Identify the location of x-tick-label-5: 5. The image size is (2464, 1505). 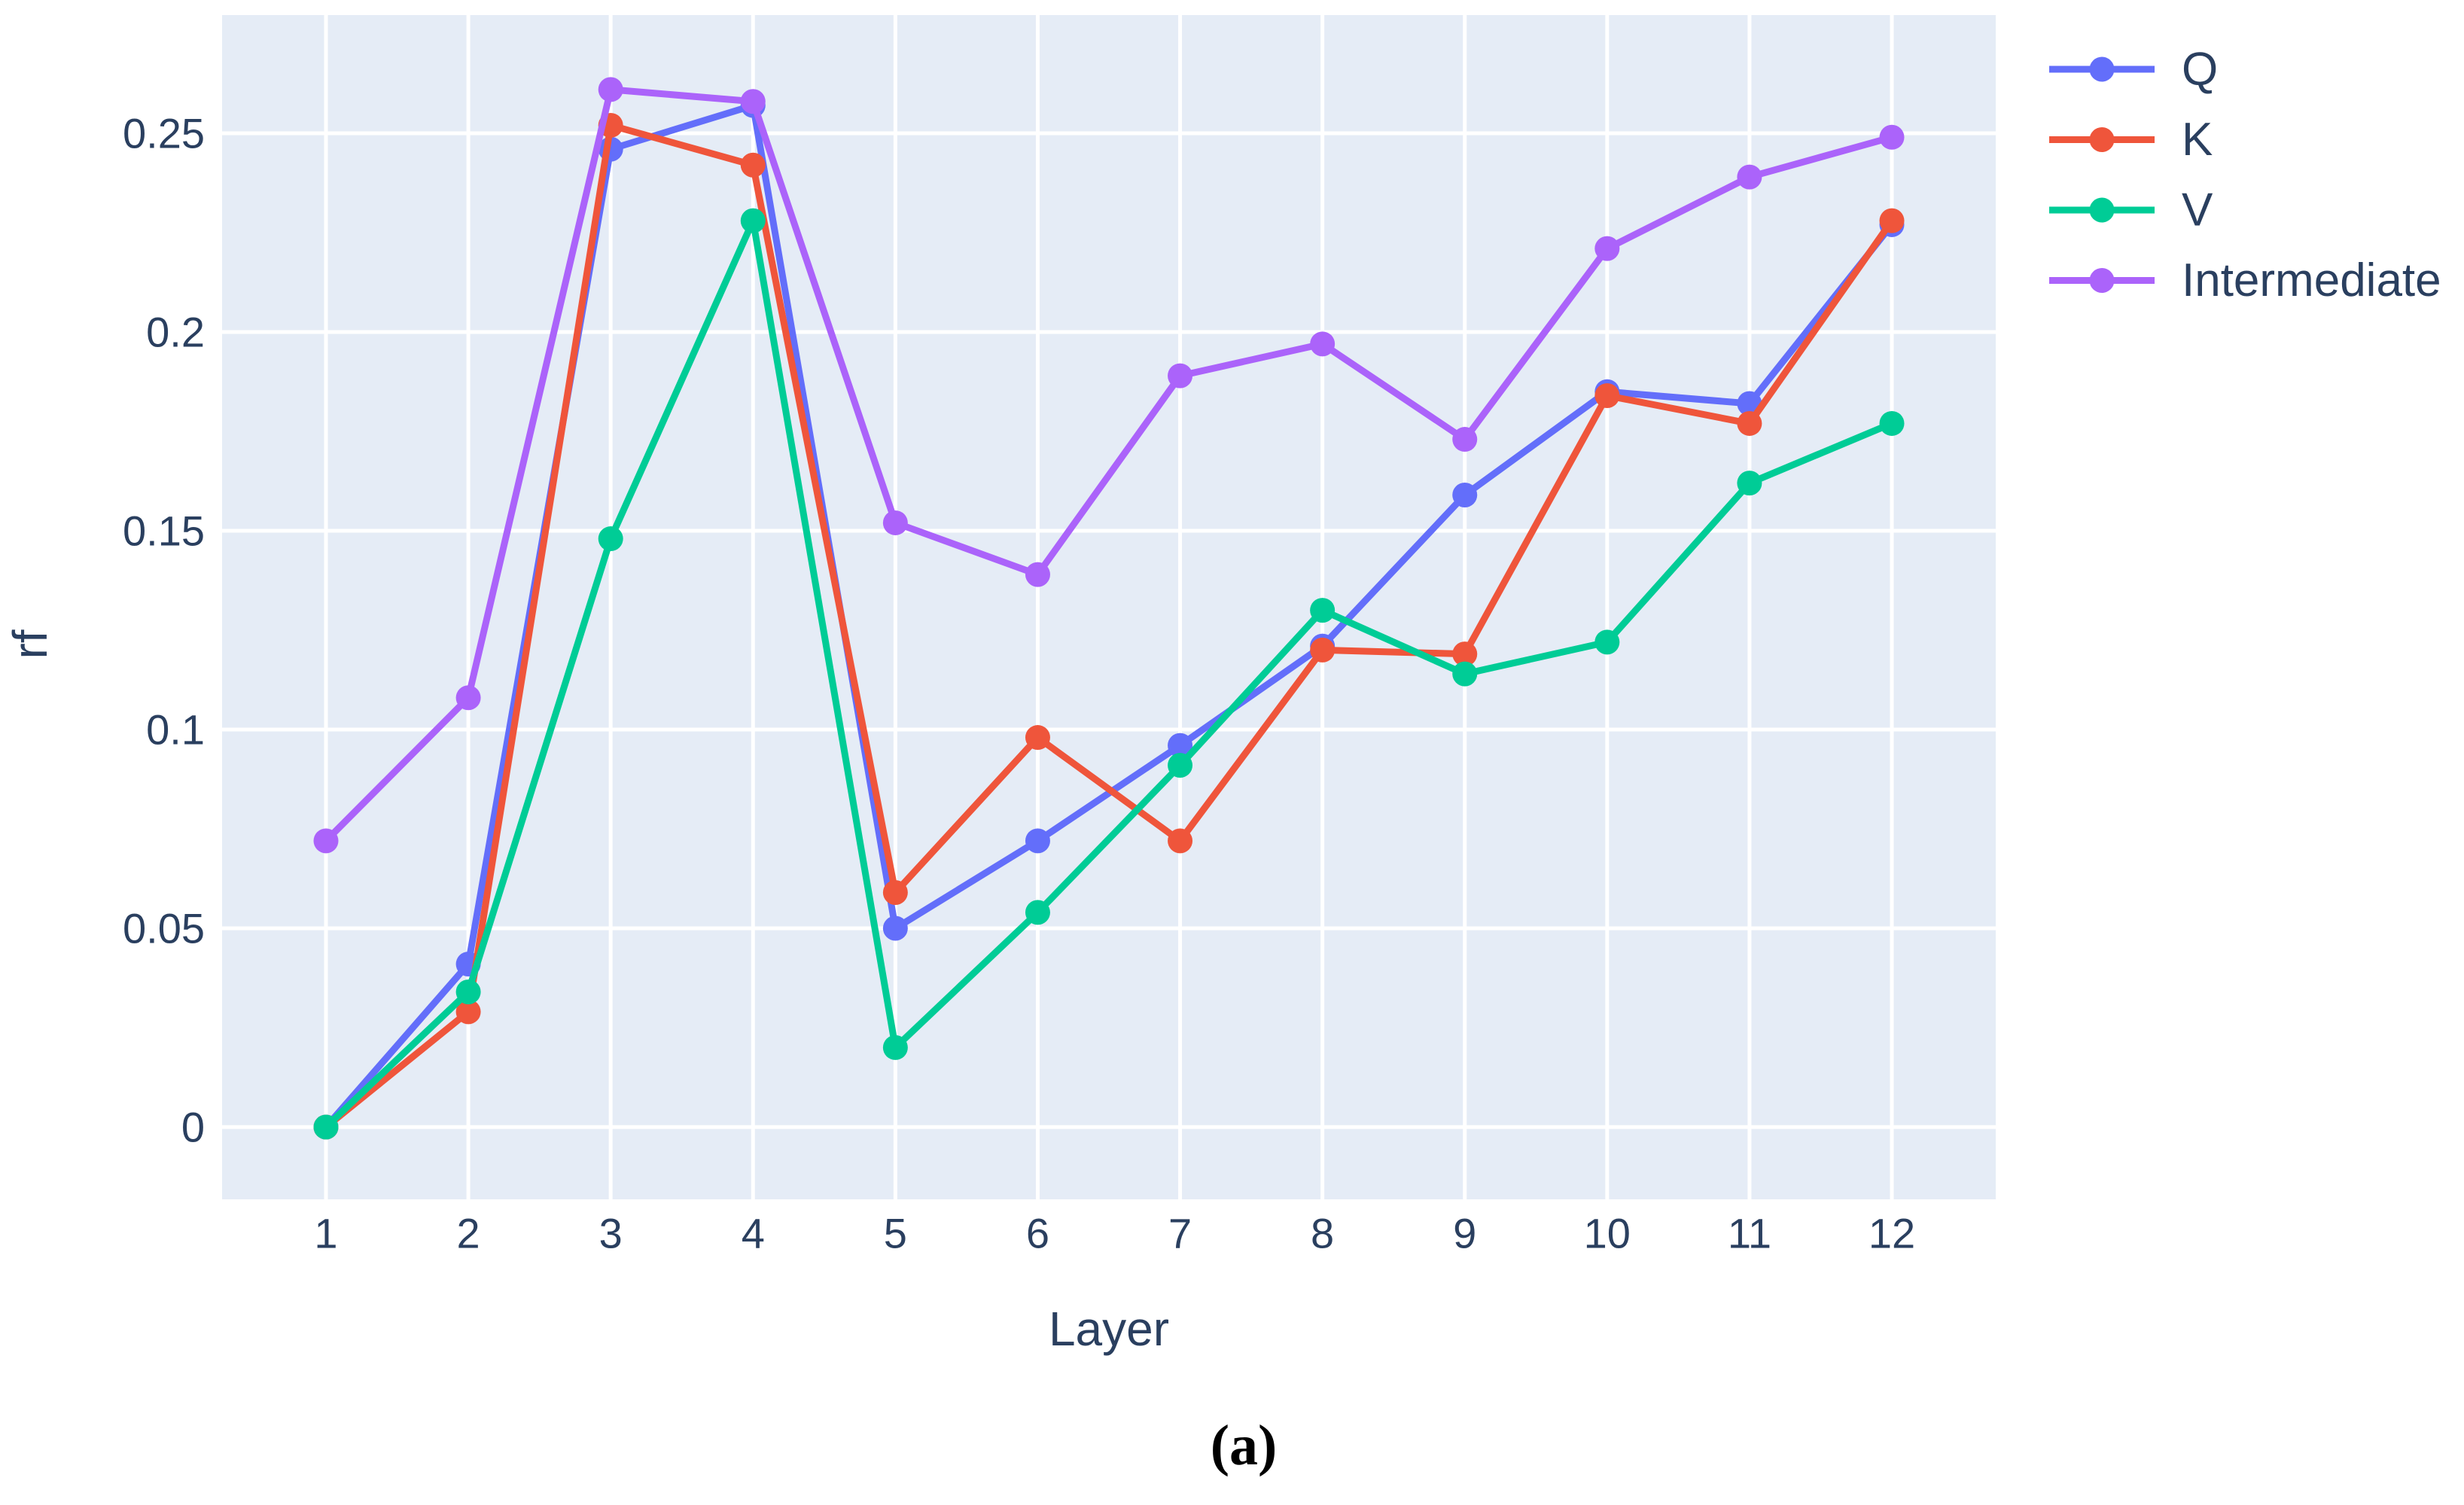
(895, 1233).